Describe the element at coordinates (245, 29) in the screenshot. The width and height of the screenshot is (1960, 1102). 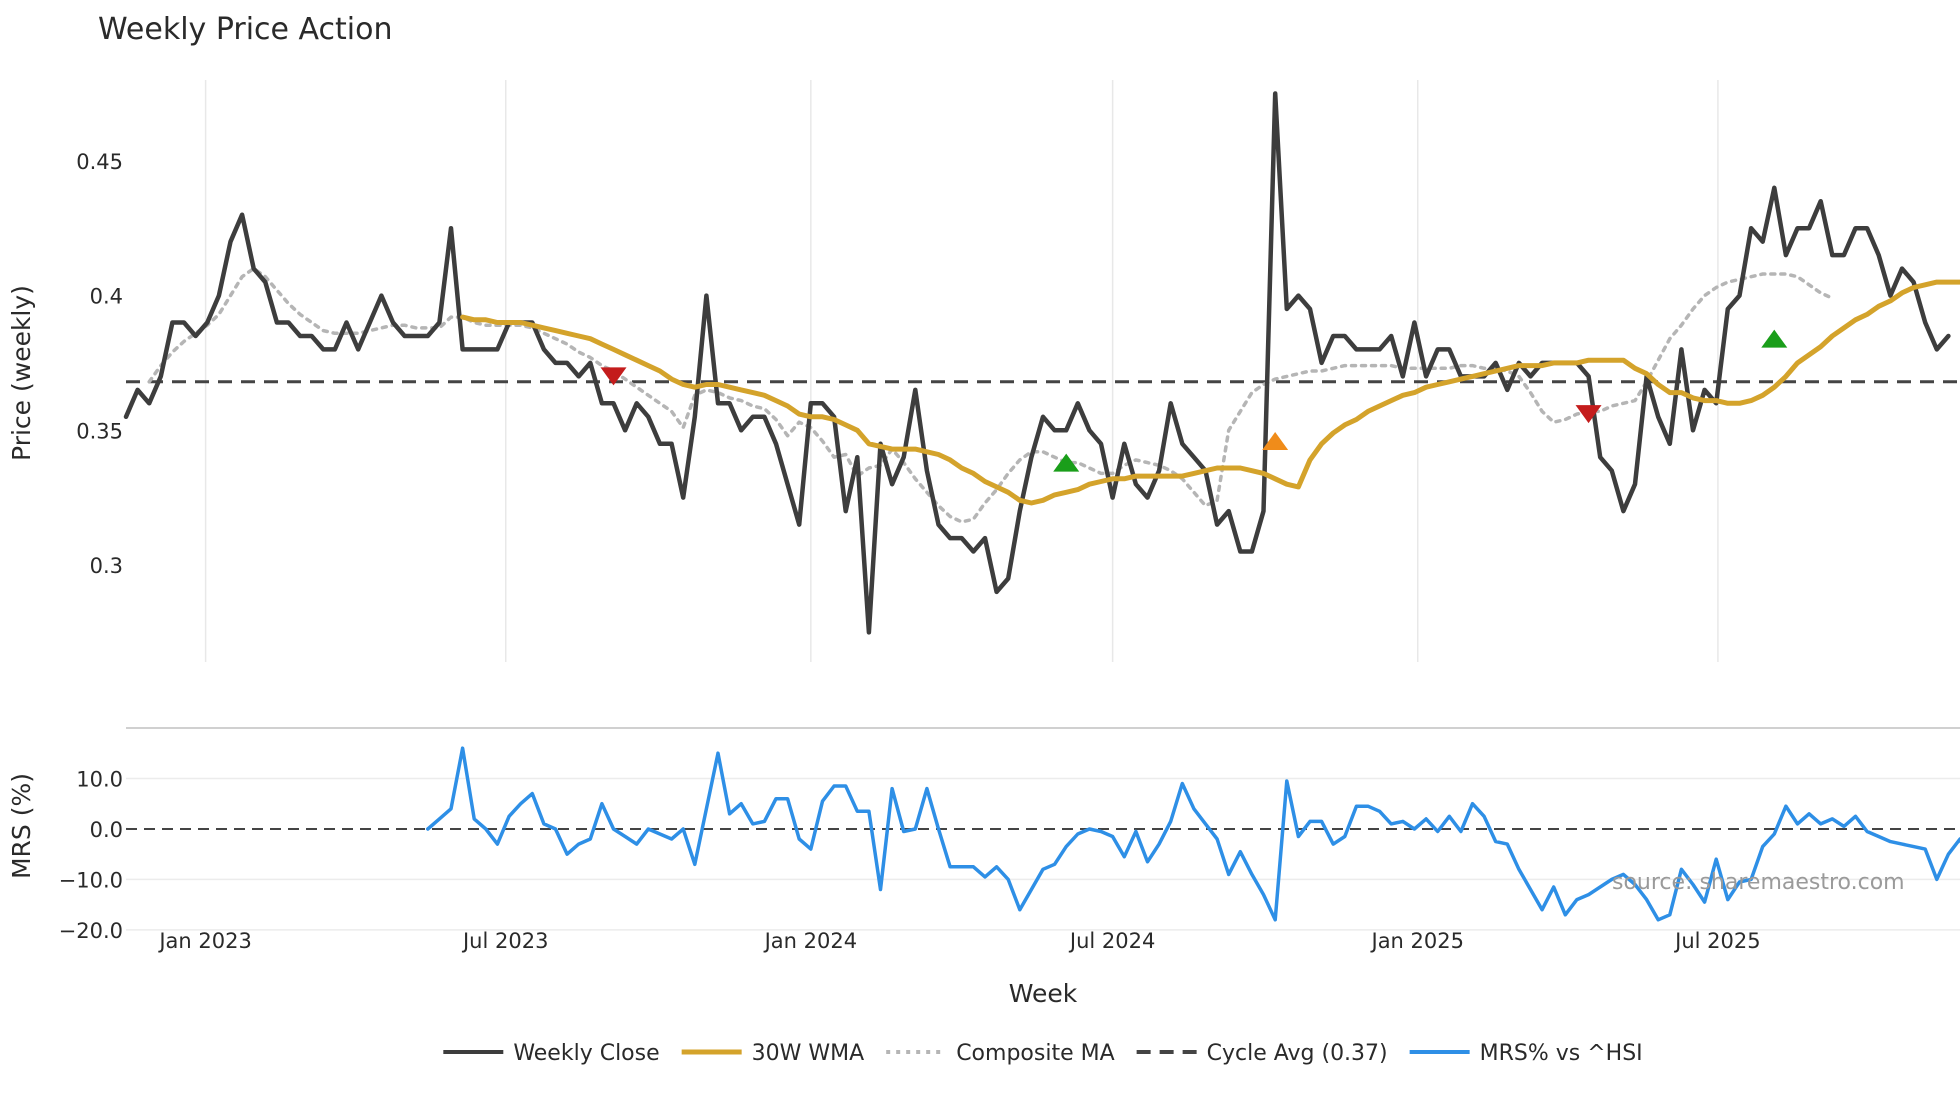
I see `chart-title: Weekly Price Action` at that location.